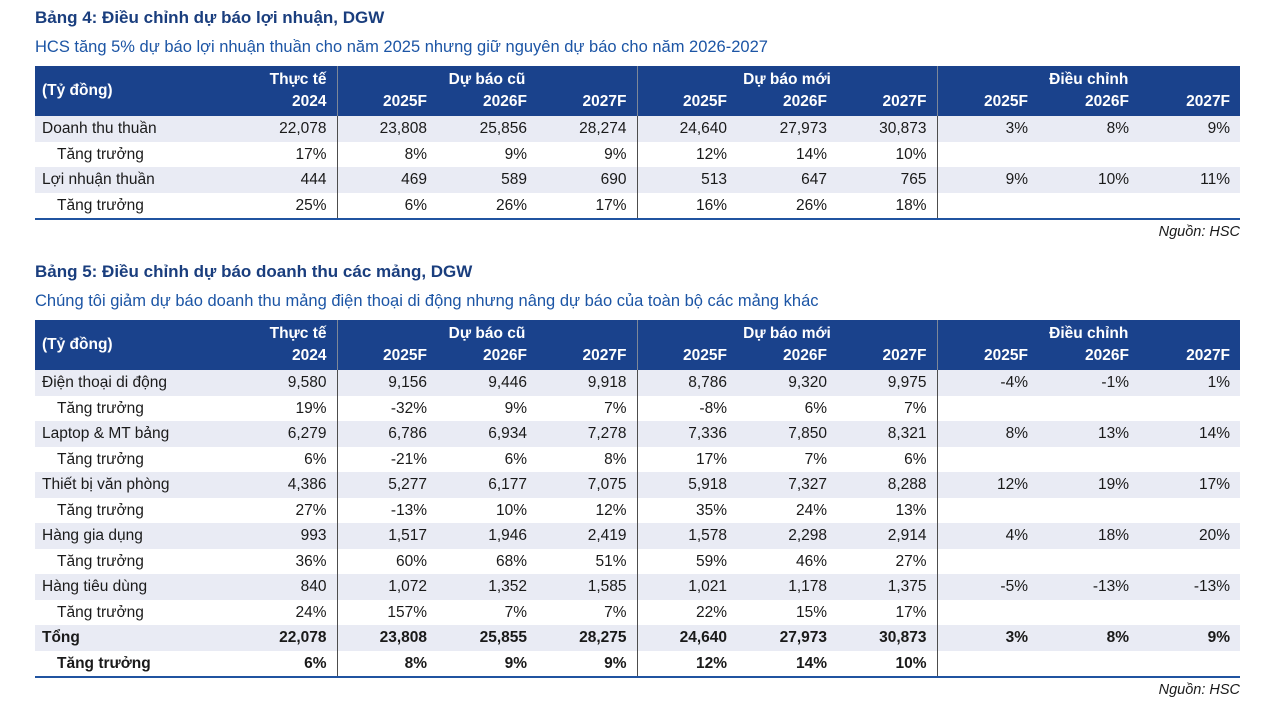  What do you see at coordinates (514, 179) in the screenshot?
I see `value-cell: 589` at bounding box center [514, 179].